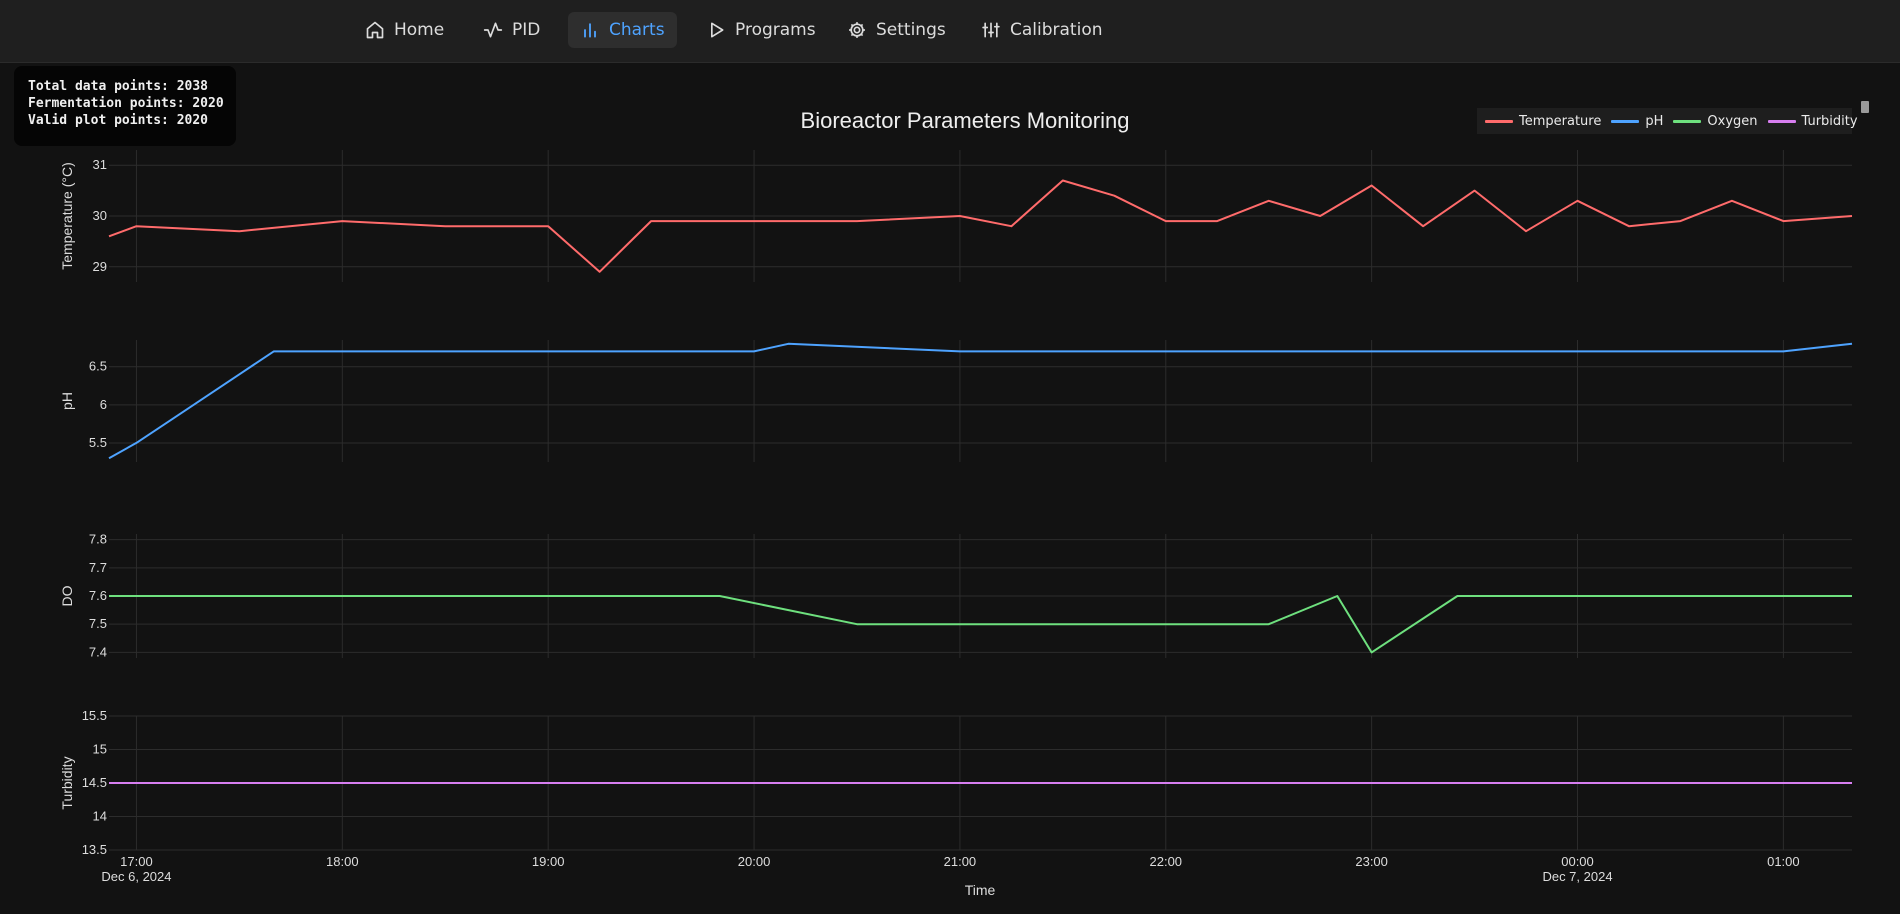 The height and width of the screenshot is (914, 1900). What do you see at coordinates (103, 404) in the screenshot?
I see `y-tick-label: 6` at bounding box center [103, 404].